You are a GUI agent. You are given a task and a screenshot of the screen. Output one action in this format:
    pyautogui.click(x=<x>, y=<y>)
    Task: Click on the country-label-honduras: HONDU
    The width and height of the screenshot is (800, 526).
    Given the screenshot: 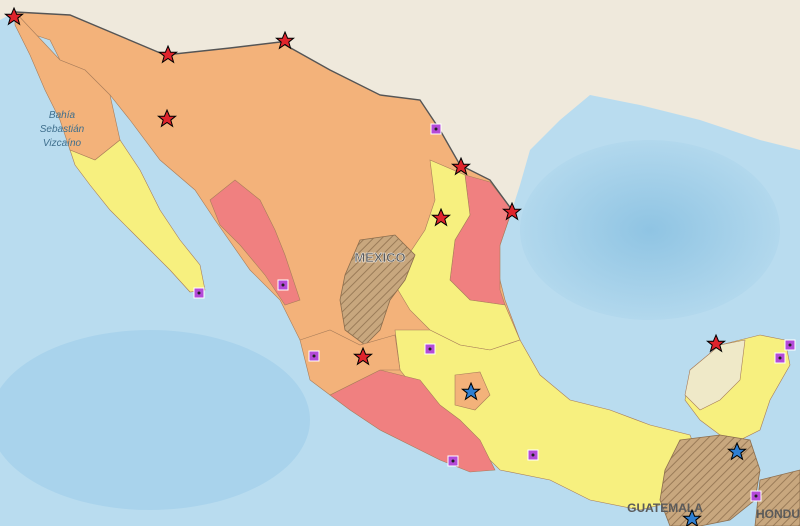 What is the action you would take?
    pyautogui.click(x=778, y=514)
    